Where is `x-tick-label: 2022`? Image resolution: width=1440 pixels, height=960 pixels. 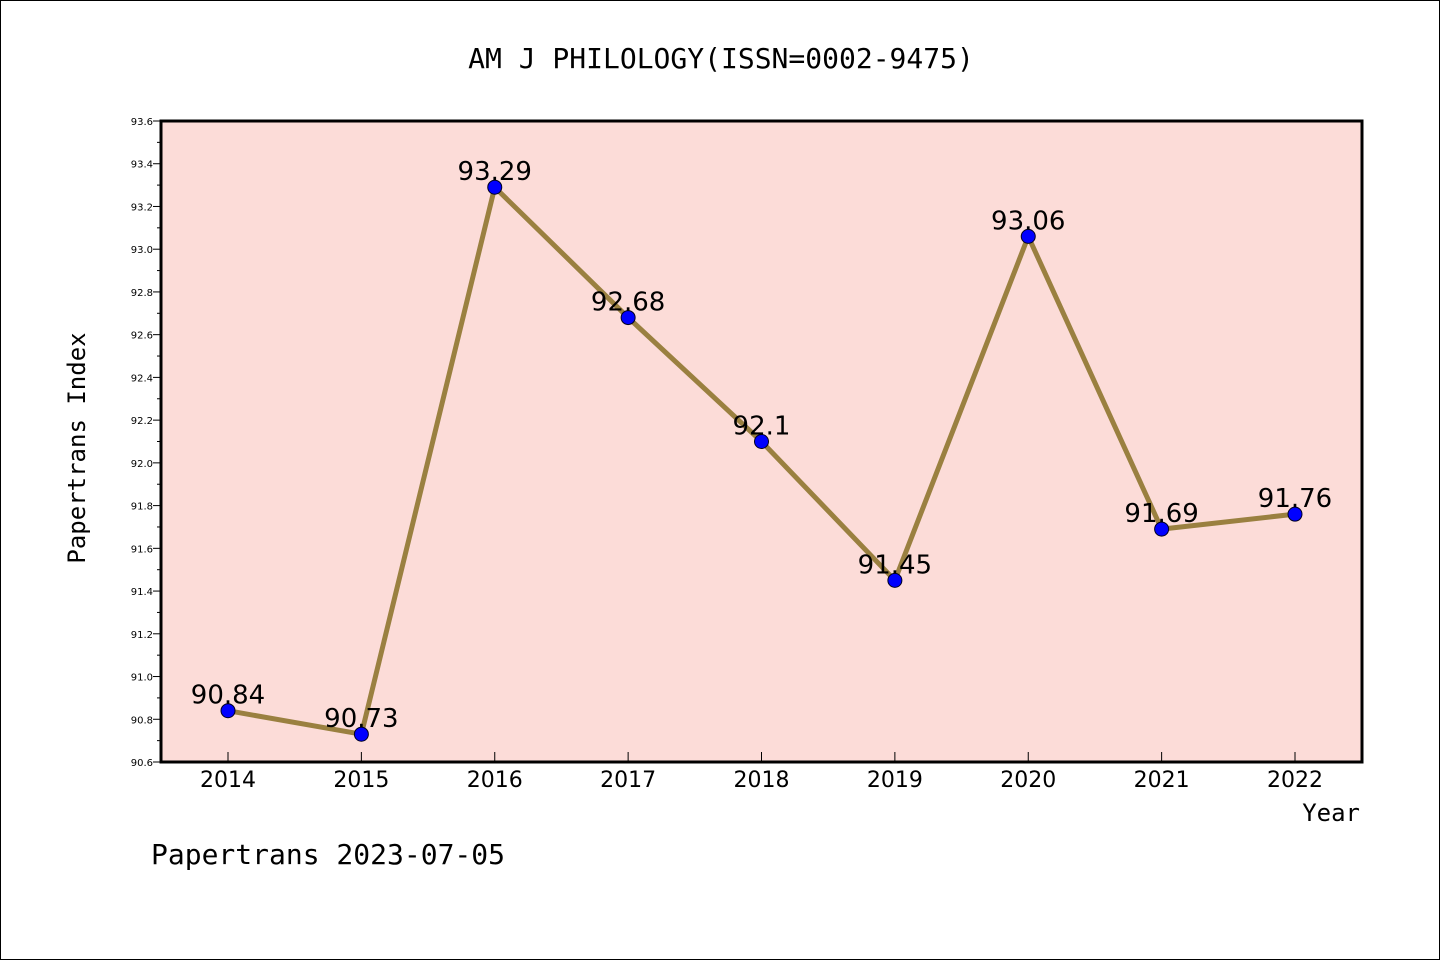 x-tick-label: 2022 is located at coordinates (1295, 780).